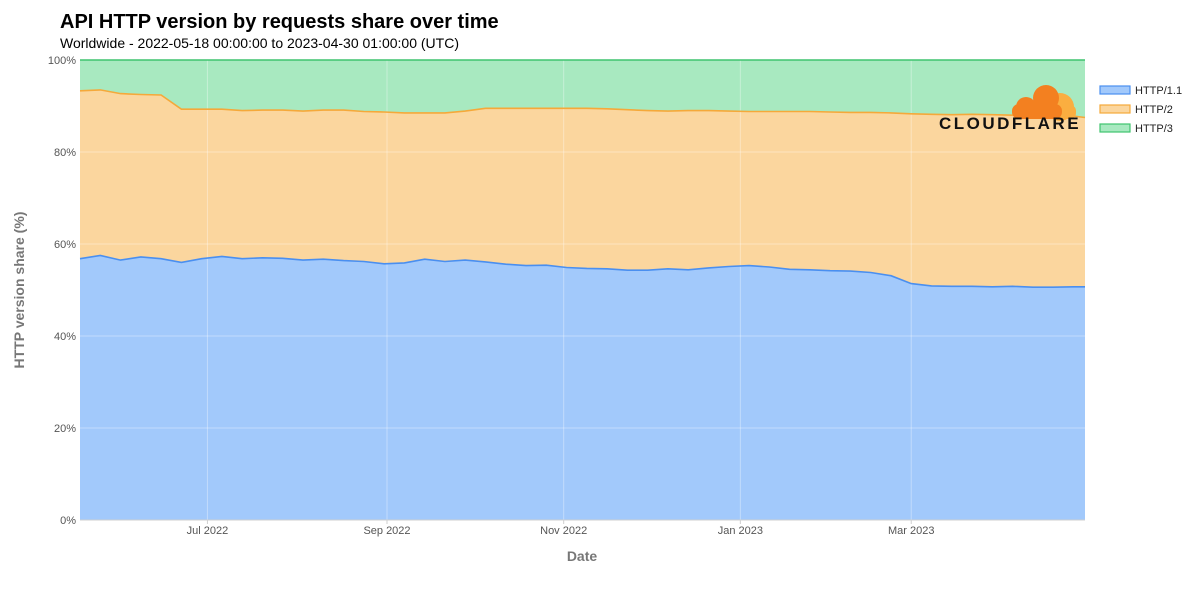 The image size is (1200, 600). I want to click on legend-item-http-2: HTTP/2, so click(1136, 110).